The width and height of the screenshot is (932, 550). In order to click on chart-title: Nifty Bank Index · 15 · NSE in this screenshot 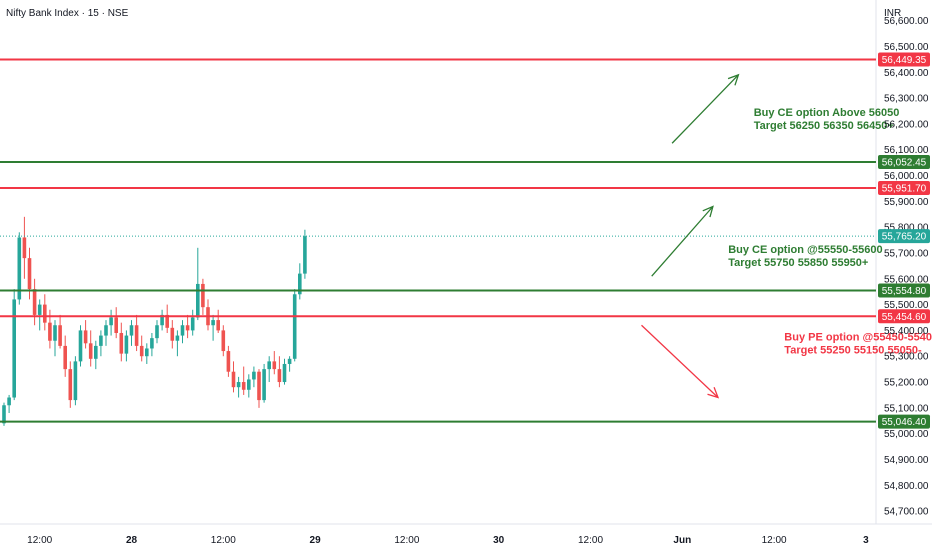, I will do `click(67, 13)`.